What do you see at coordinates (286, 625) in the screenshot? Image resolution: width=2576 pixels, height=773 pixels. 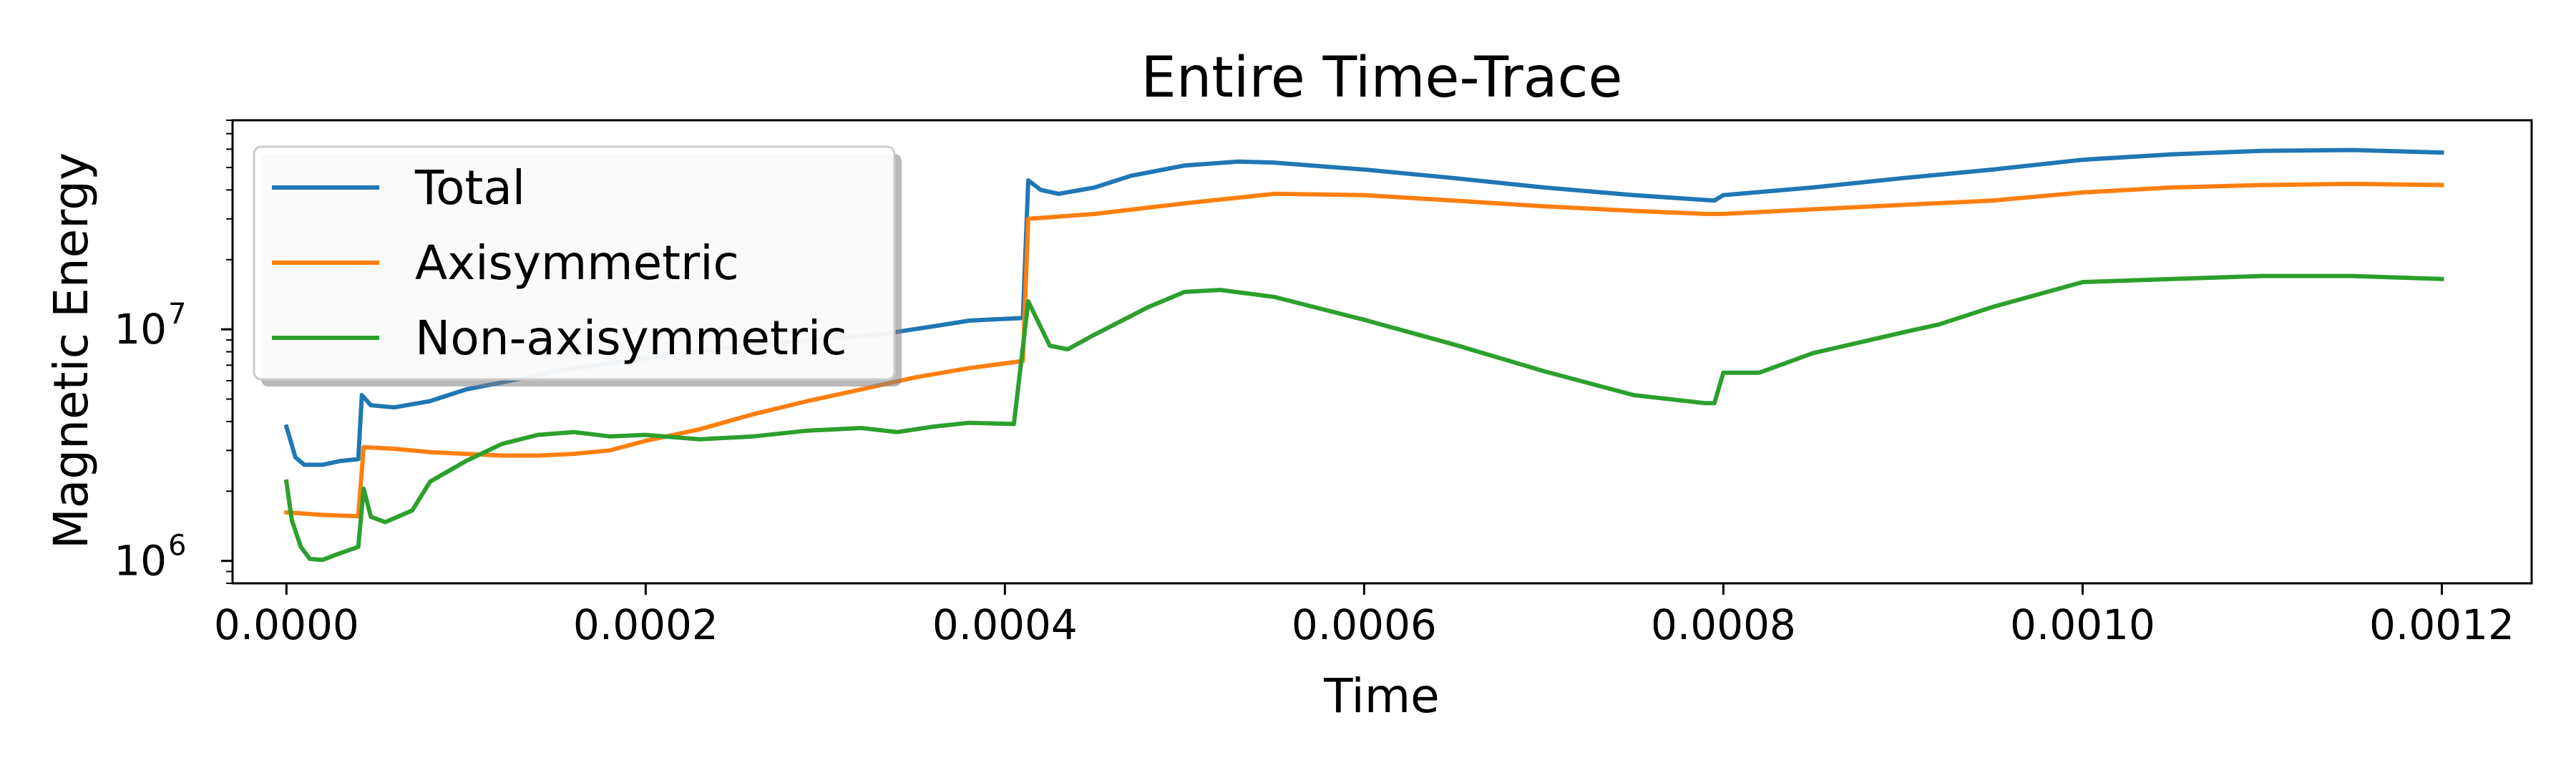 I see `x-tick-label-0: 0.0000` at bounding box center [286, 625].